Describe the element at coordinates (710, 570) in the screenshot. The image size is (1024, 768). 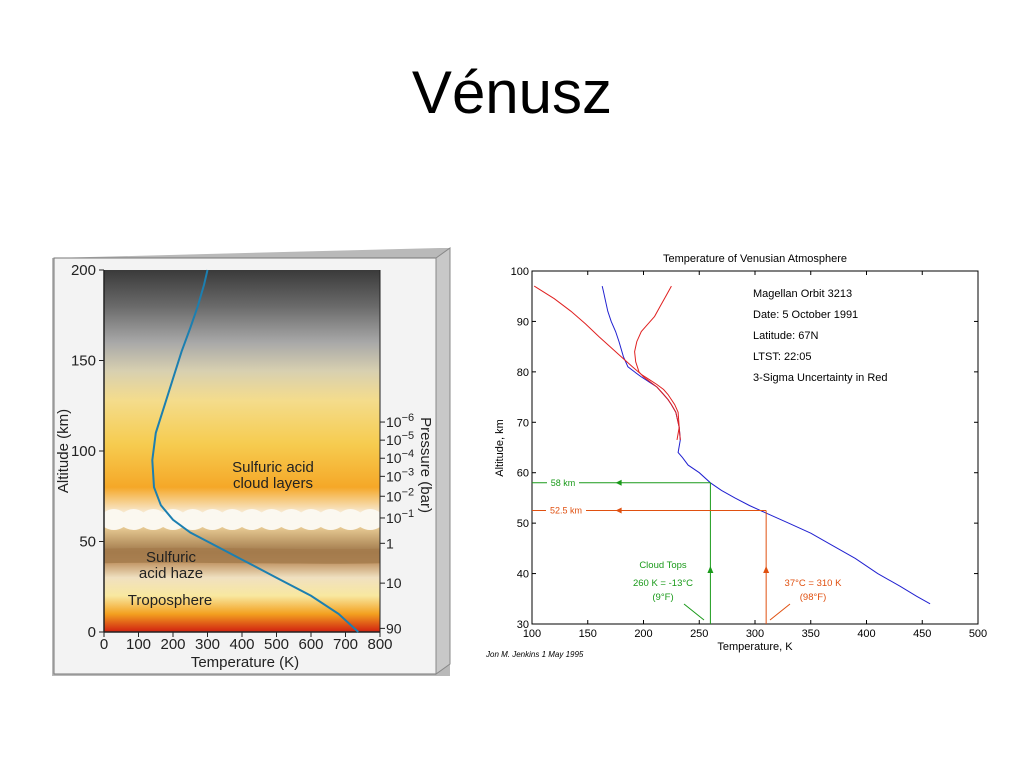
I see `arrow-up-58km` at that location.